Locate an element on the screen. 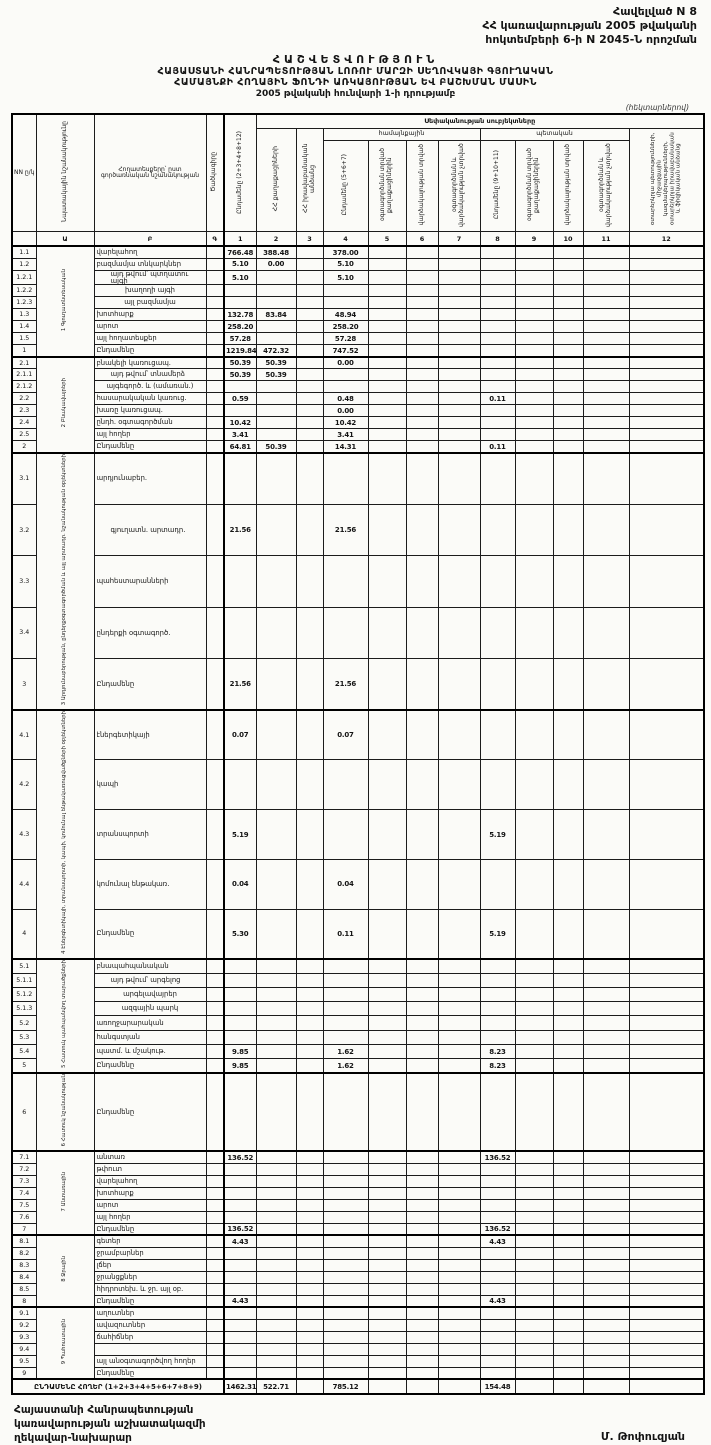 The width and height of the screenshot is (711, 1445). land-type-label: Ընդամենը is located at coordinates (150, 351).